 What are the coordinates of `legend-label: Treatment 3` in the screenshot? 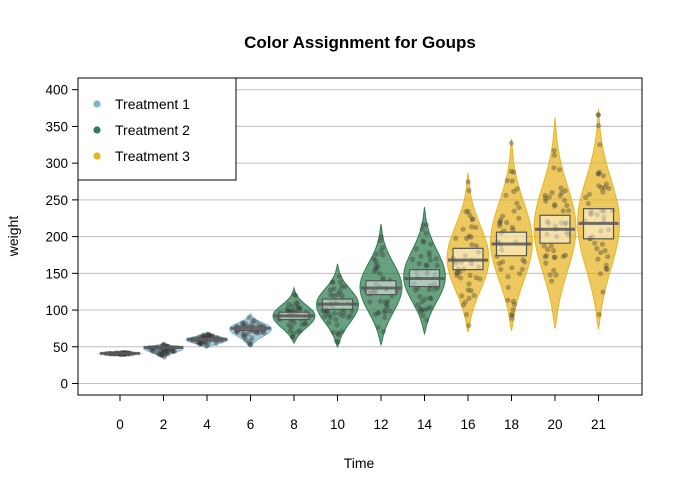 It's located at (152, 156).